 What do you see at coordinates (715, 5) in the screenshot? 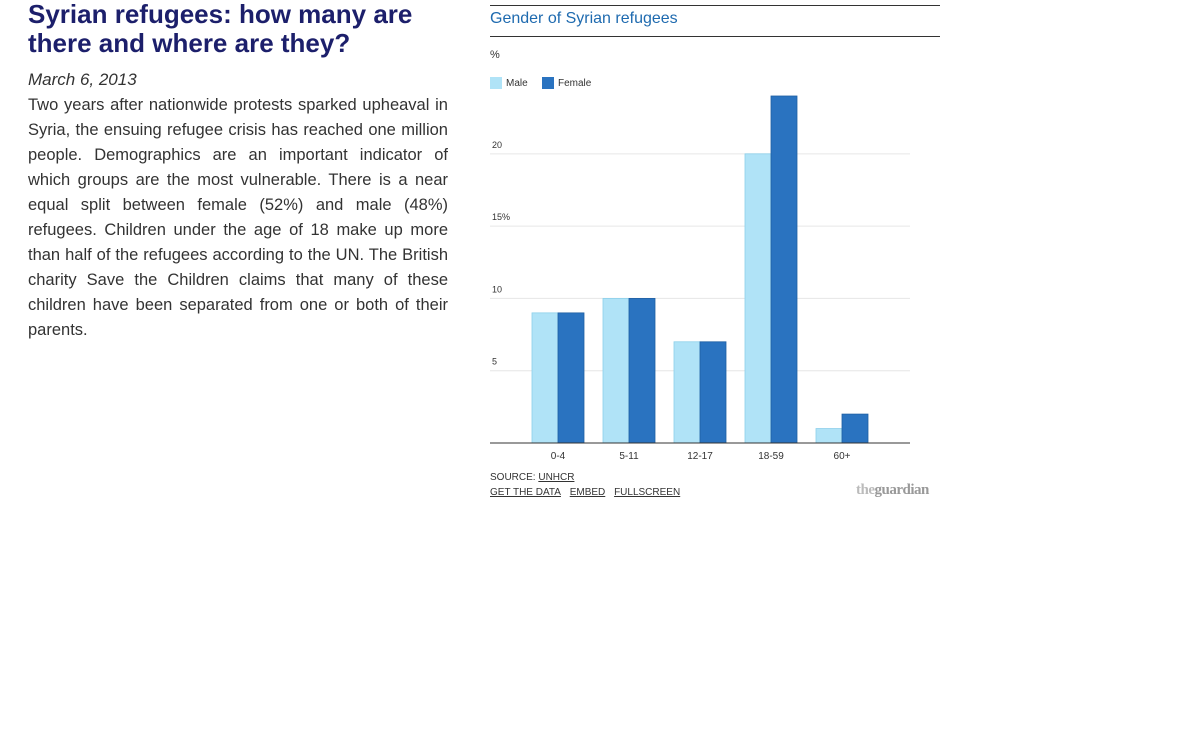
I see `top-rule` at bounding box center [715, 5].